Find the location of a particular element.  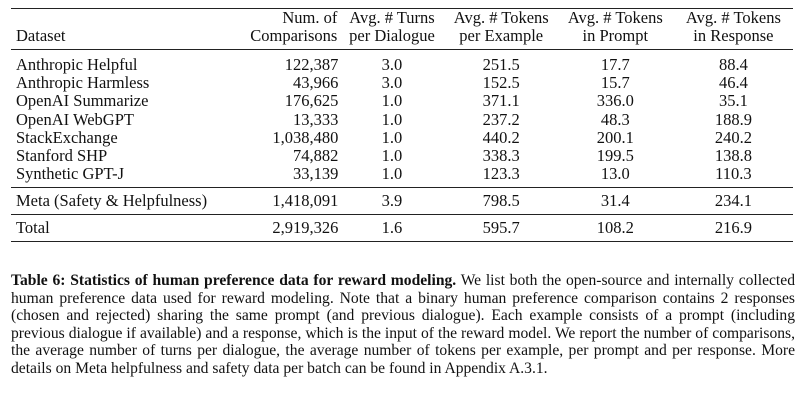

cell-prompt: 200.1 is located at coordinates (615, 137).